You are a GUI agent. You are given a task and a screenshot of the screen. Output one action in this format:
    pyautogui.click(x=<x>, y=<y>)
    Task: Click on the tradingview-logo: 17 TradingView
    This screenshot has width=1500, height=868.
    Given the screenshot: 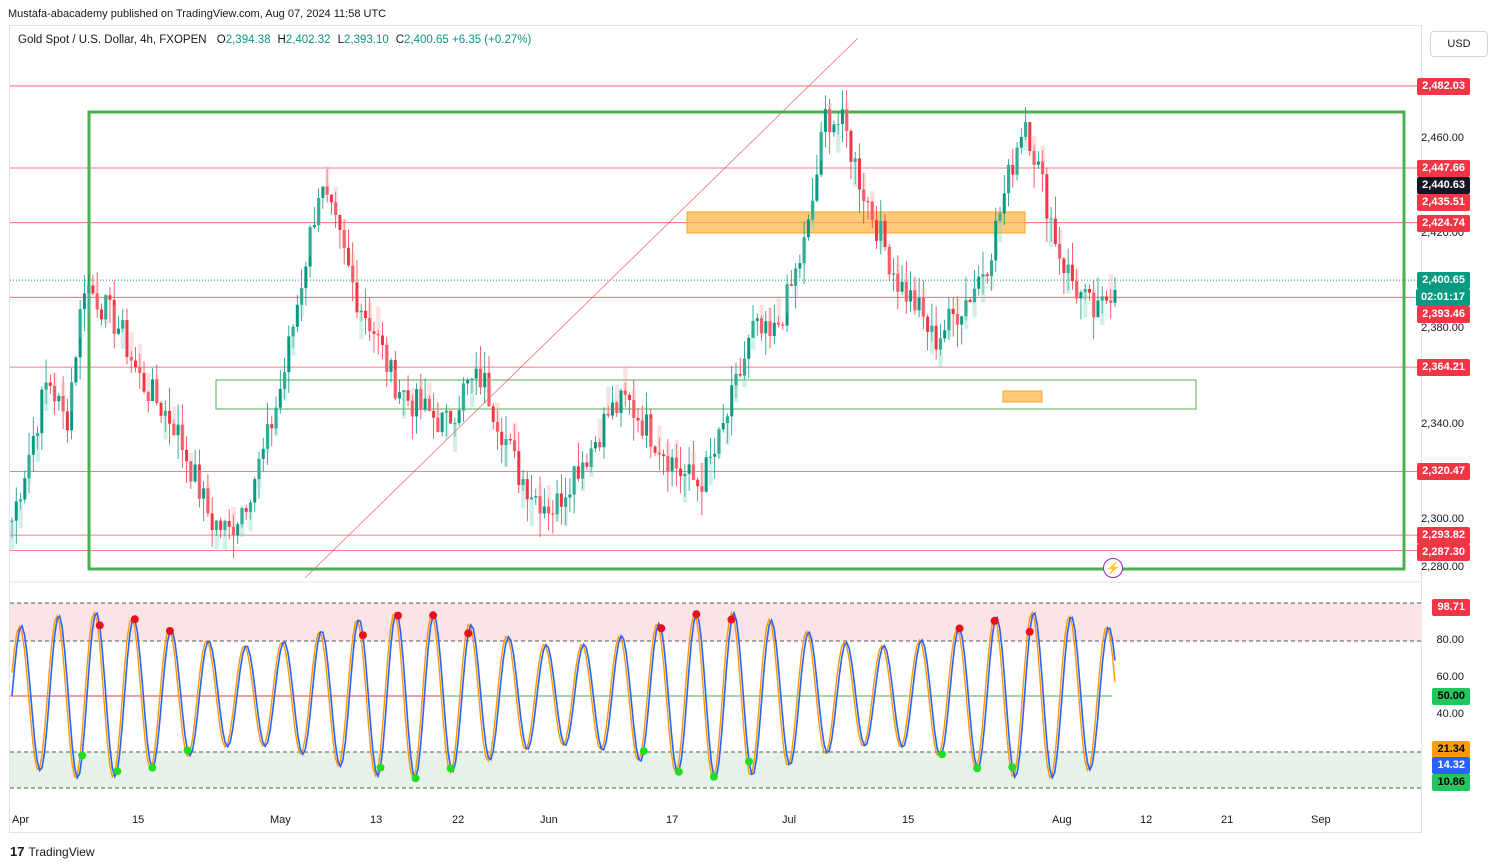 What is the action you would take?
    pyautogui.click(x=52, y=851)
    